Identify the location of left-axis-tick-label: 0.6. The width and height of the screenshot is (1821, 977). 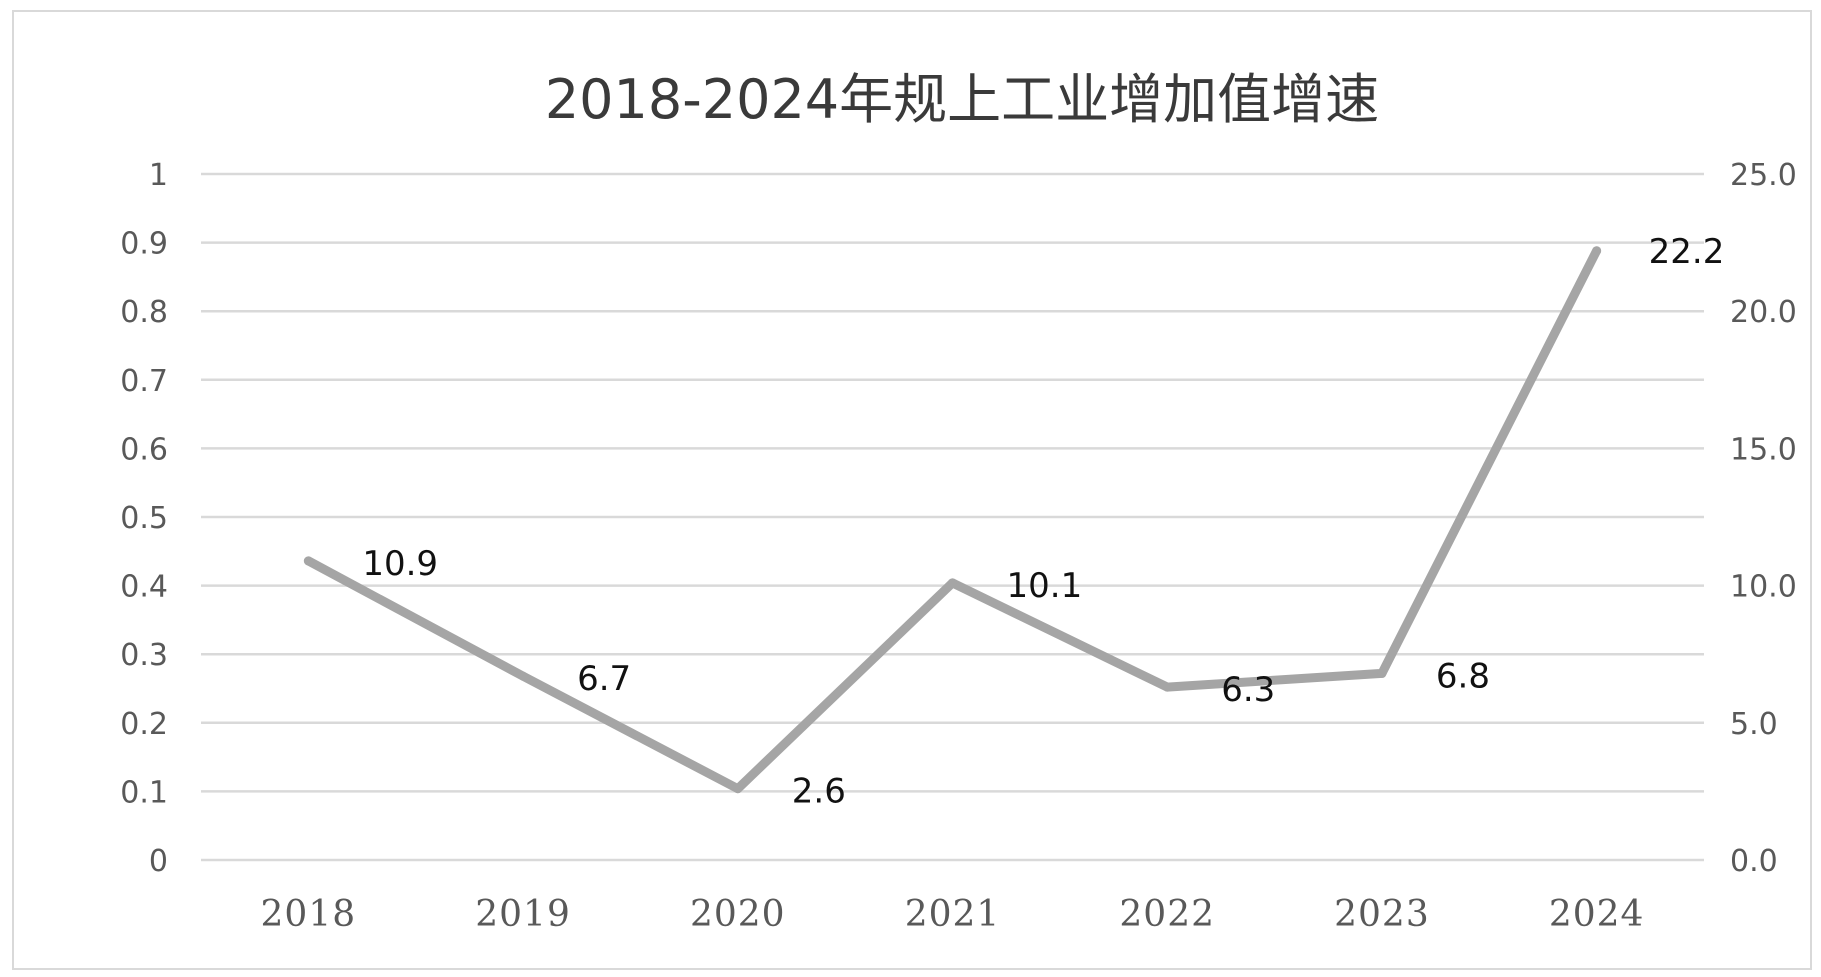
(144, 449).